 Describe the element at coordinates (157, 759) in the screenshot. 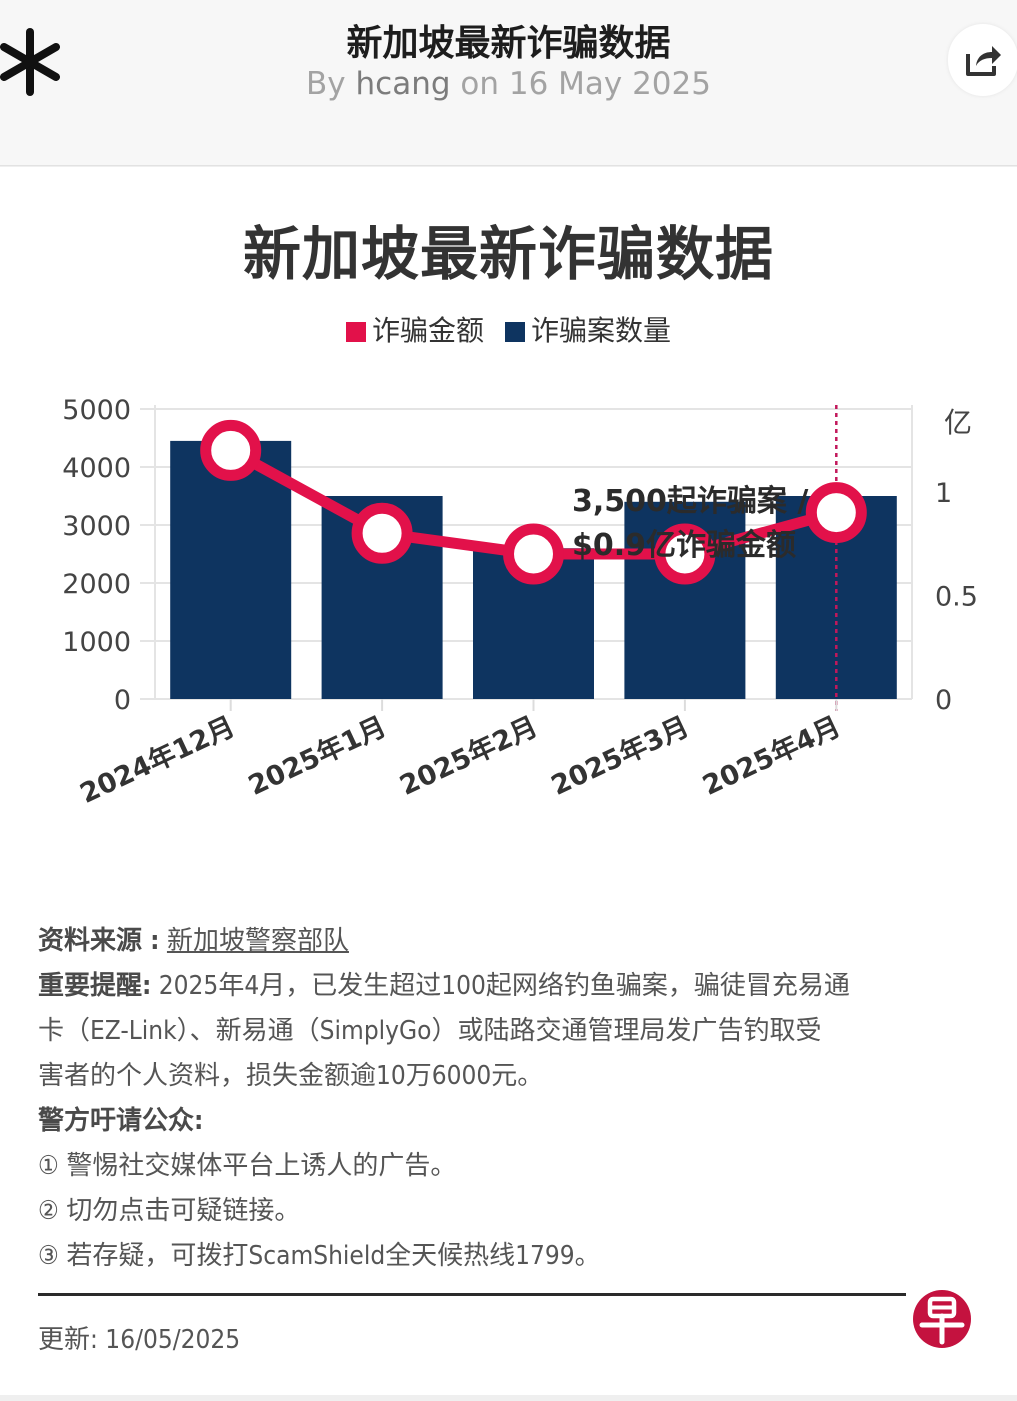

I see `x-tick-label: 2024年12月` at that location.